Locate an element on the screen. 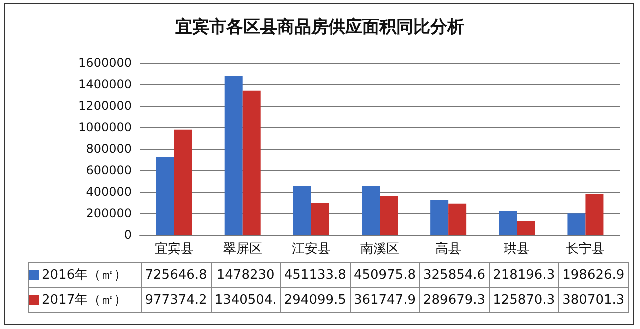 Image resolution: width=640 pixels, height=329 pixels. y-tick-label: 1000000 is located at coordinates (105, 127).